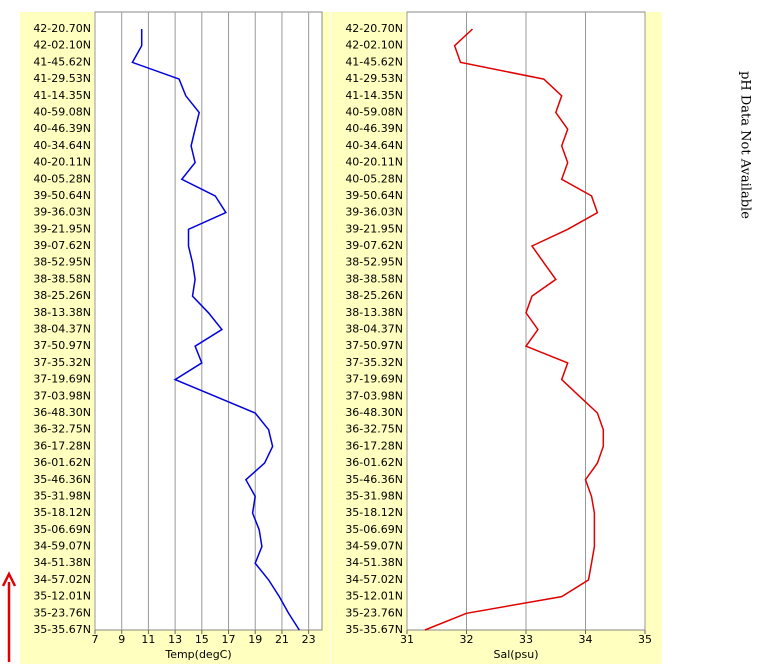 The width and height of the screenshot is (762, 668). I want to click on x-tick-label: 31, so click(407, 639).